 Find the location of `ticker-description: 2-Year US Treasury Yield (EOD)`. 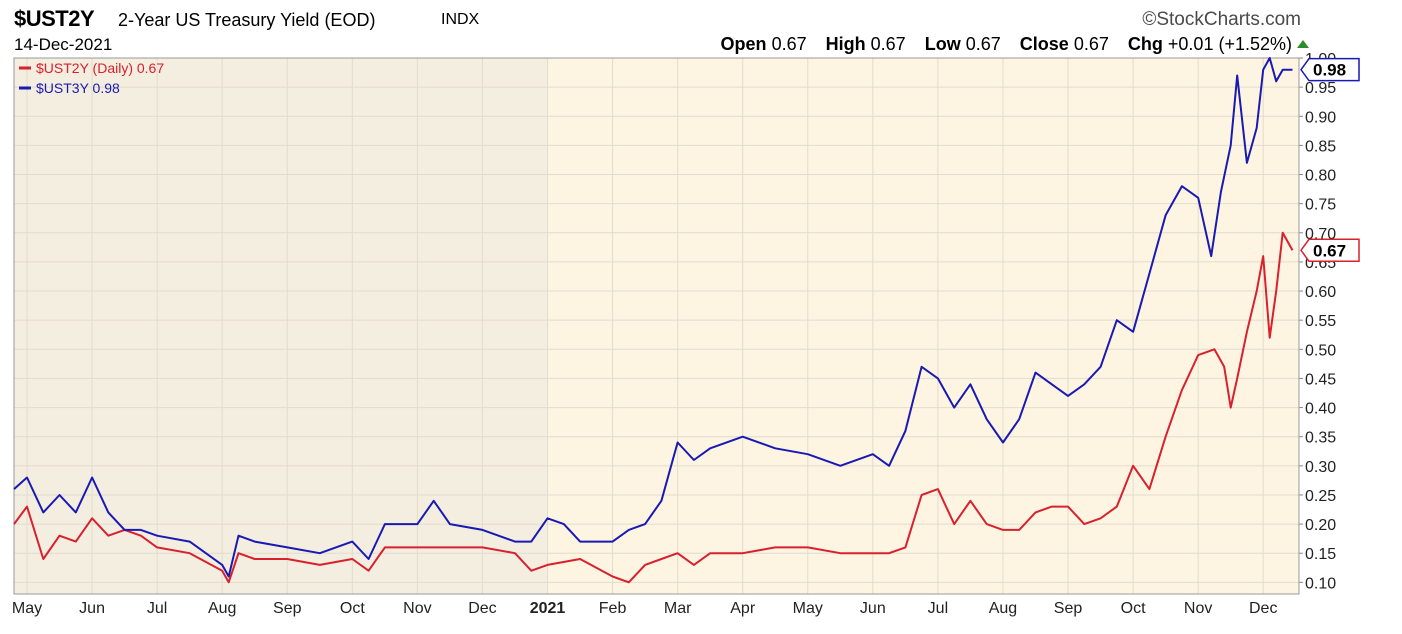

ticker-description: 2-Year US Treasury Yield (EOD) is located at coordinates (247, 20).